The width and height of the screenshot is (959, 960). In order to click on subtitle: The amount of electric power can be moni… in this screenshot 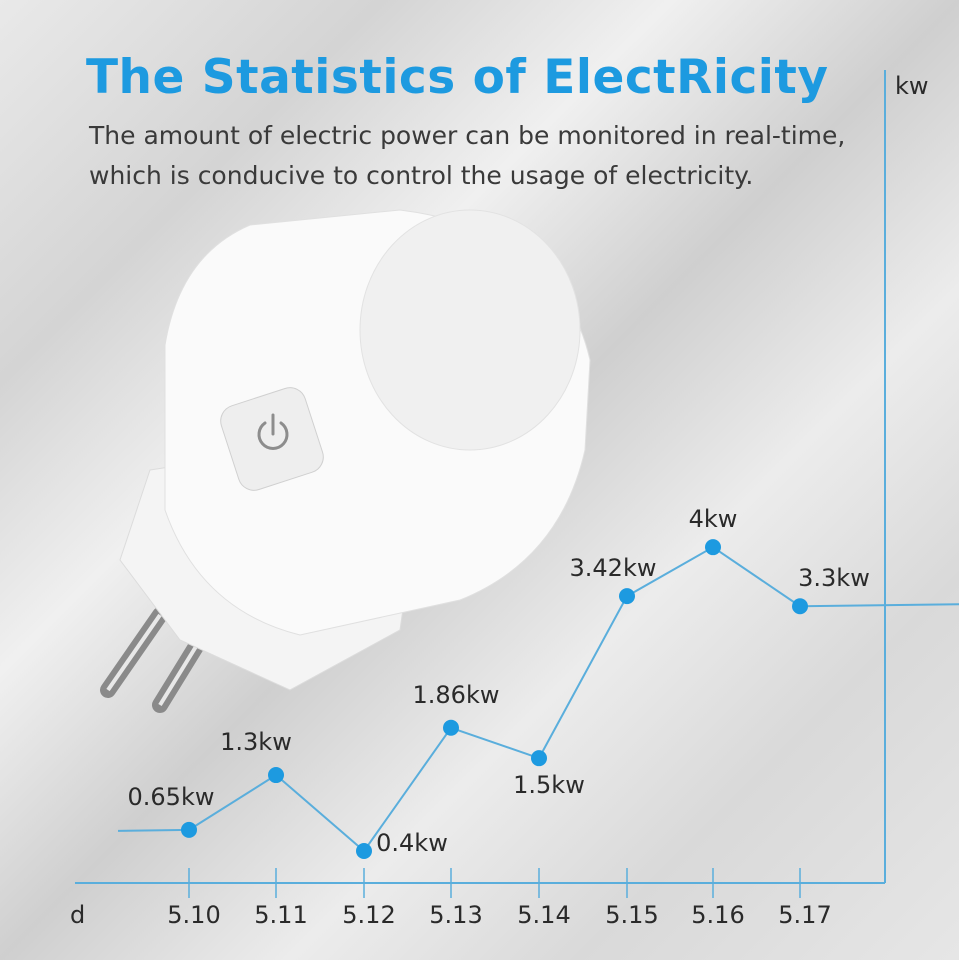, I will do `click(467, 156)`.